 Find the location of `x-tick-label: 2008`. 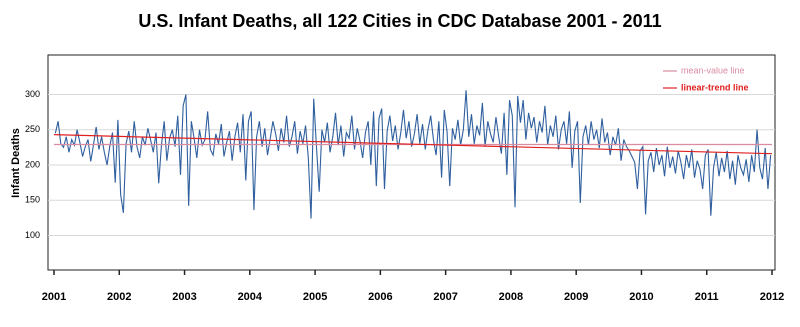

x-tick-label: 2008 is located at coordinates (511, 297).